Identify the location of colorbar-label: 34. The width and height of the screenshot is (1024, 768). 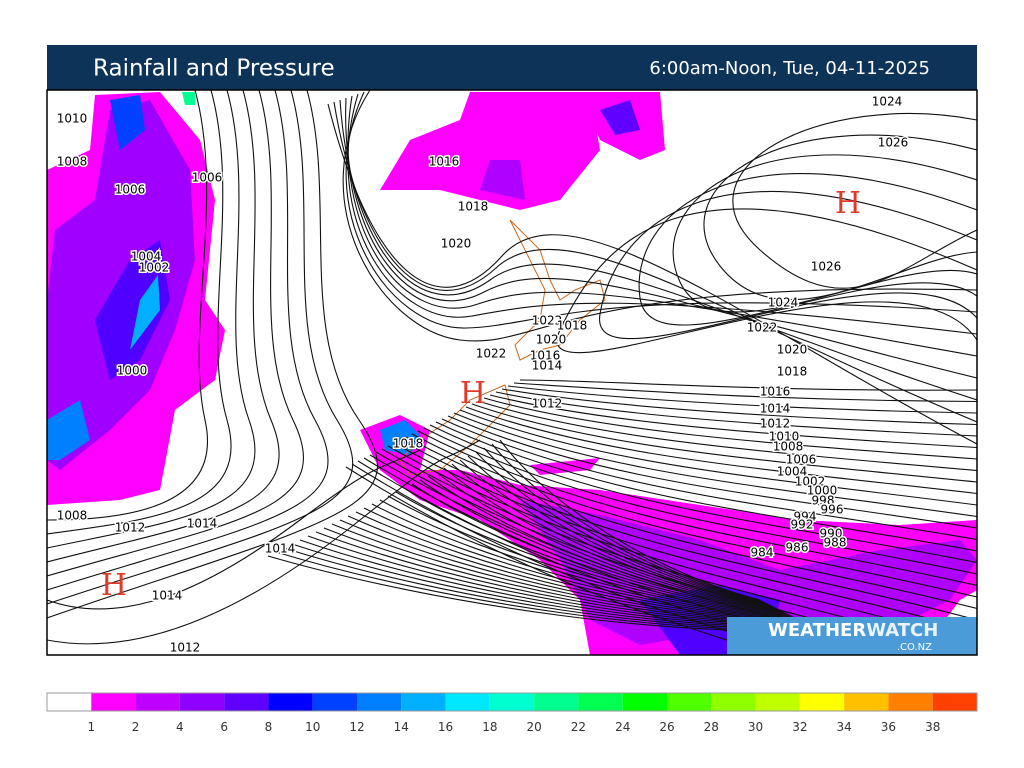
(844, 727).